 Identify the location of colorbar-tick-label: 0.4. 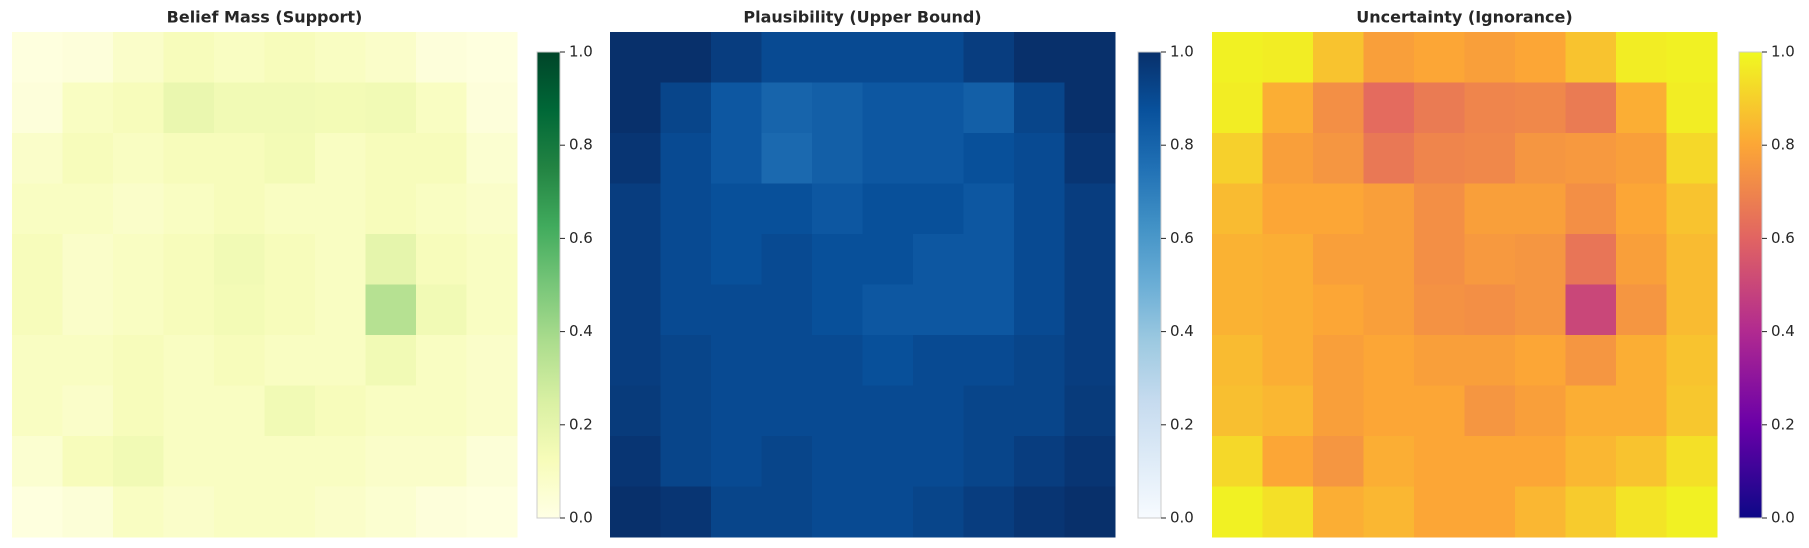
(1182, 331).